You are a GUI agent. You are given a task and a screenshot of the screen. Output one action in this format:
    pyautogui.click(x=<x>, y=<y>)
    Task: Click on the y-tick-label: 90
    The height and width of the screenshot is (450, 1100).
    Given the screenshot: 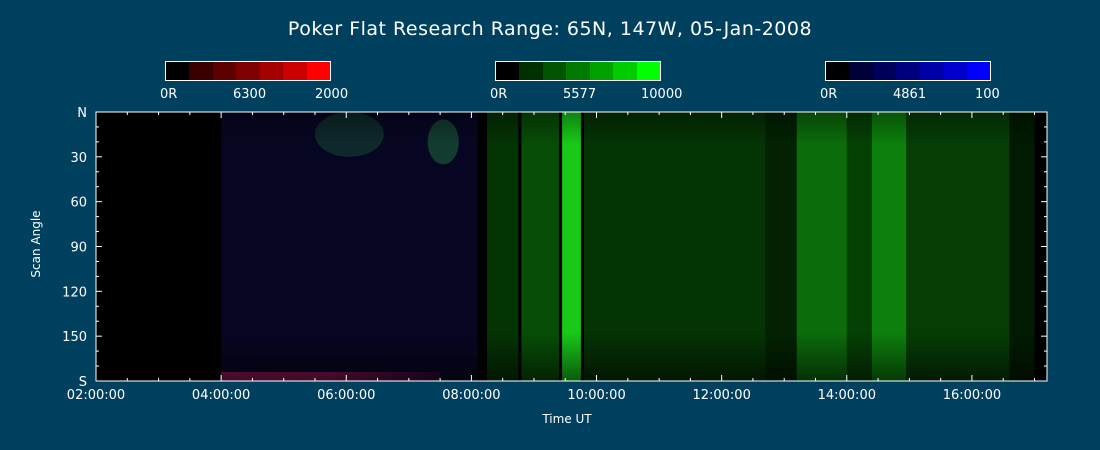 What is the action you would take?
    pyautogui.click(x=78, y=248)
    